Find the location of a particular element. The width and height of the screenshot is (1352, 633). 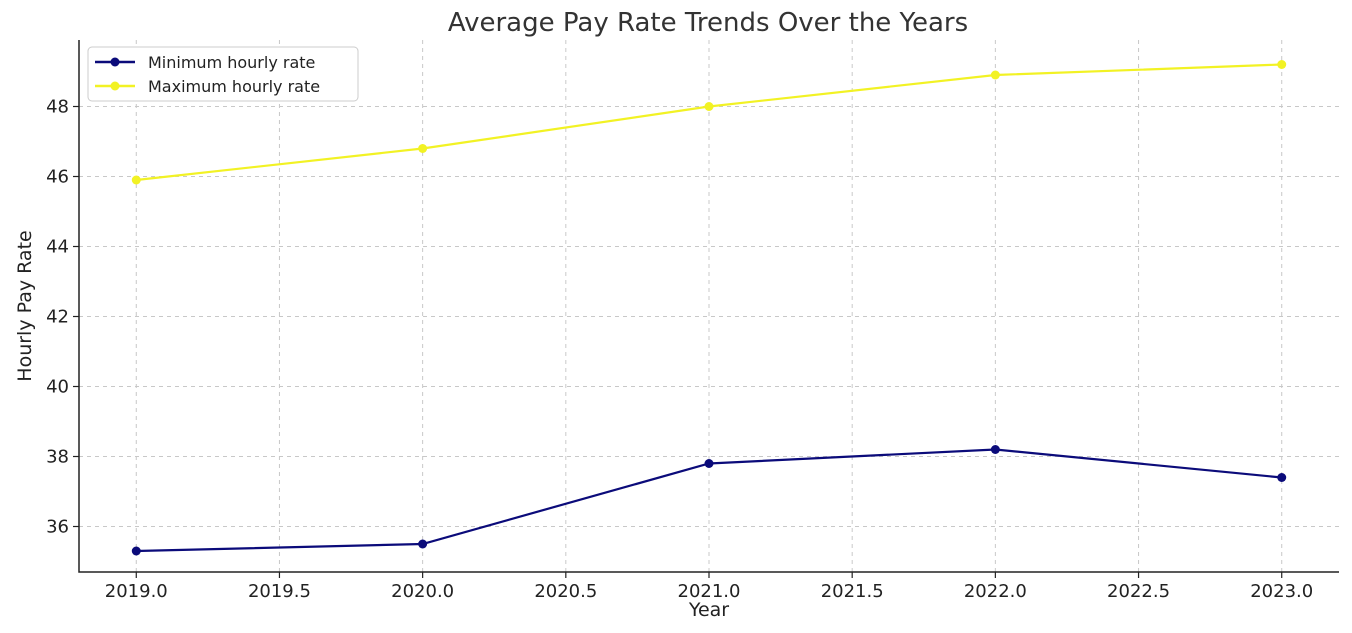

y-tick-label: 36 is located at coordinates (57, 527).